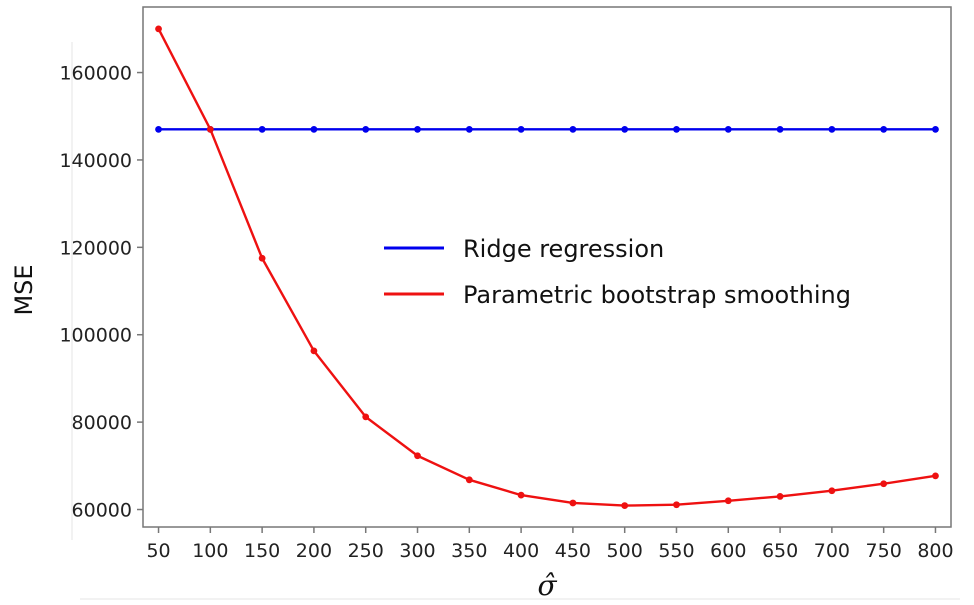  I want to click on x-tick-label: 600, so click(728, 551).